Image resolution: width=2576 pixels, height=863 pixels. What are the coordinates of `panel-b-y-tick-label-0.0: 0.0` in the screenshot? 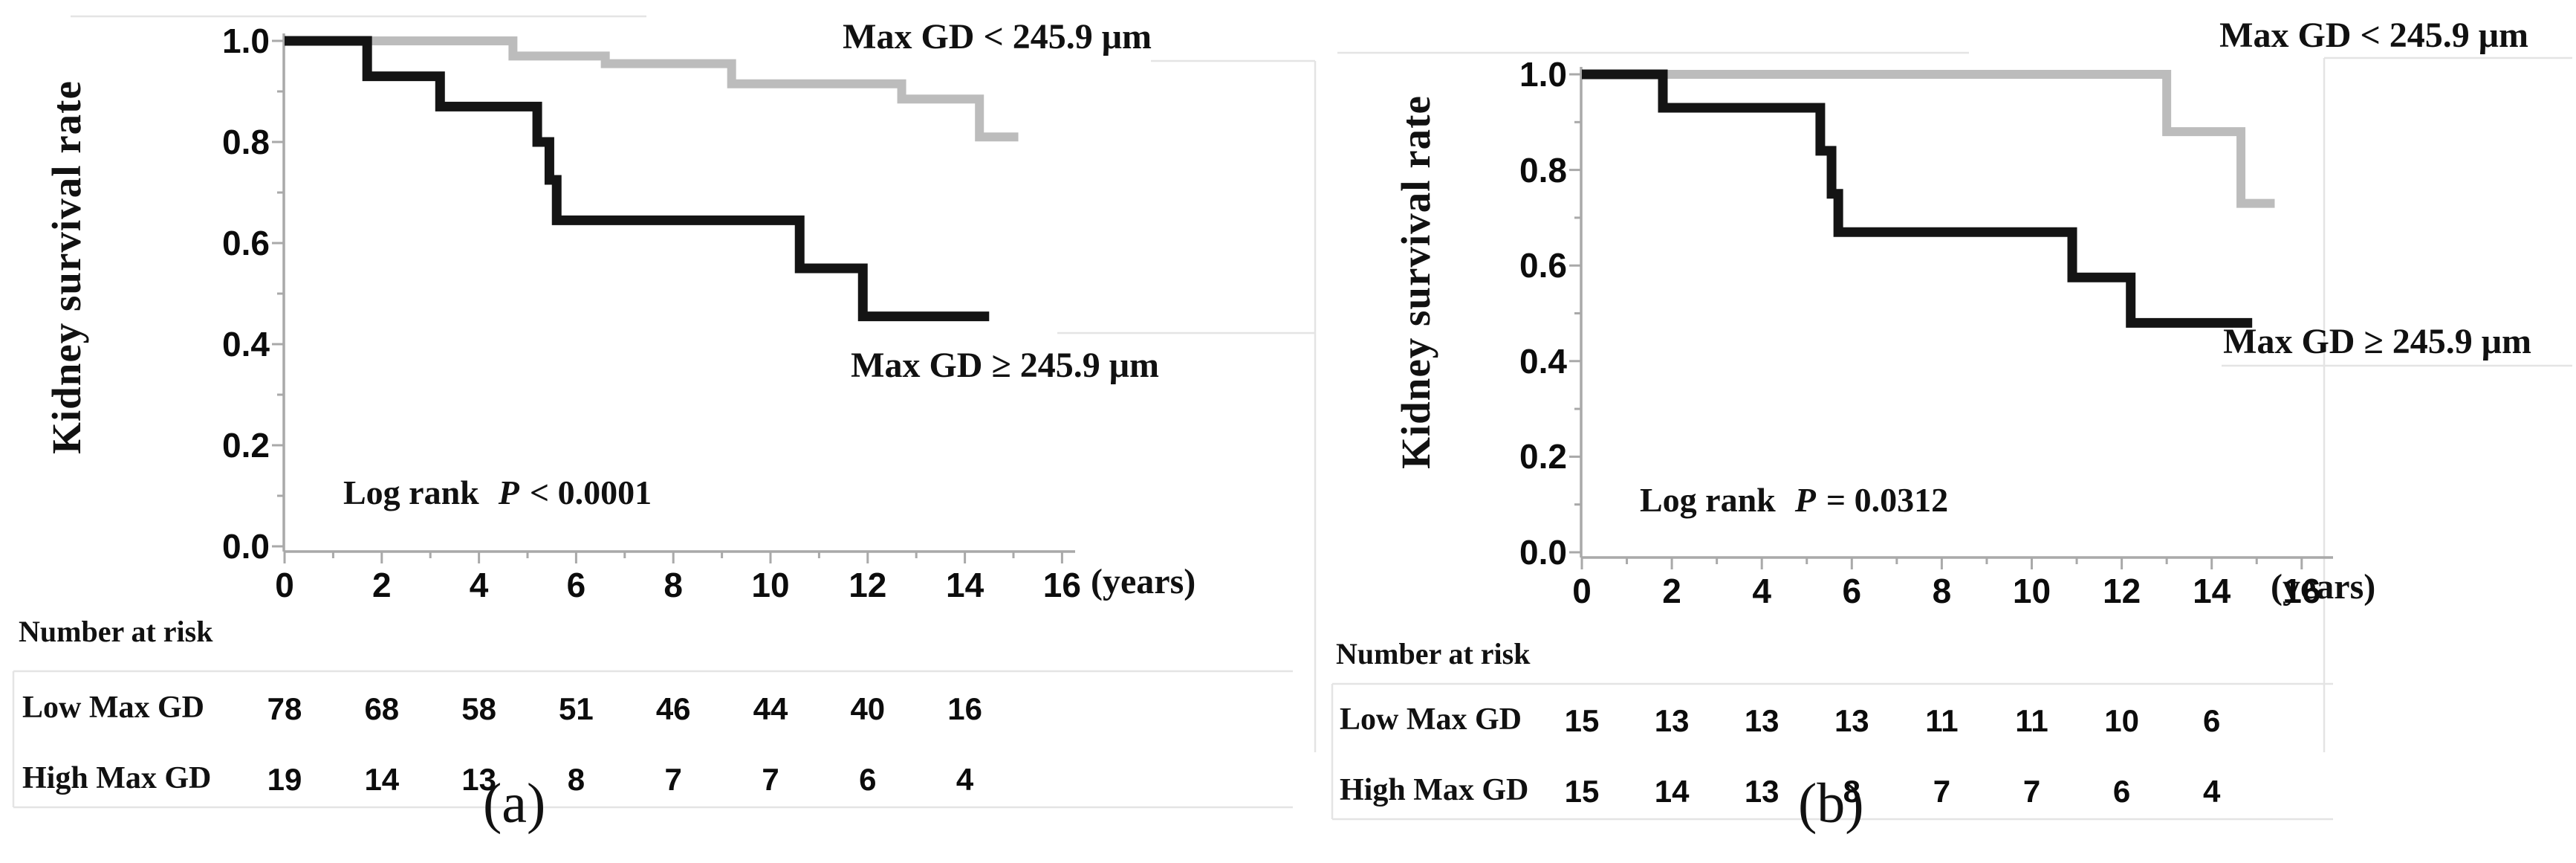 It's located at (1543, 552).